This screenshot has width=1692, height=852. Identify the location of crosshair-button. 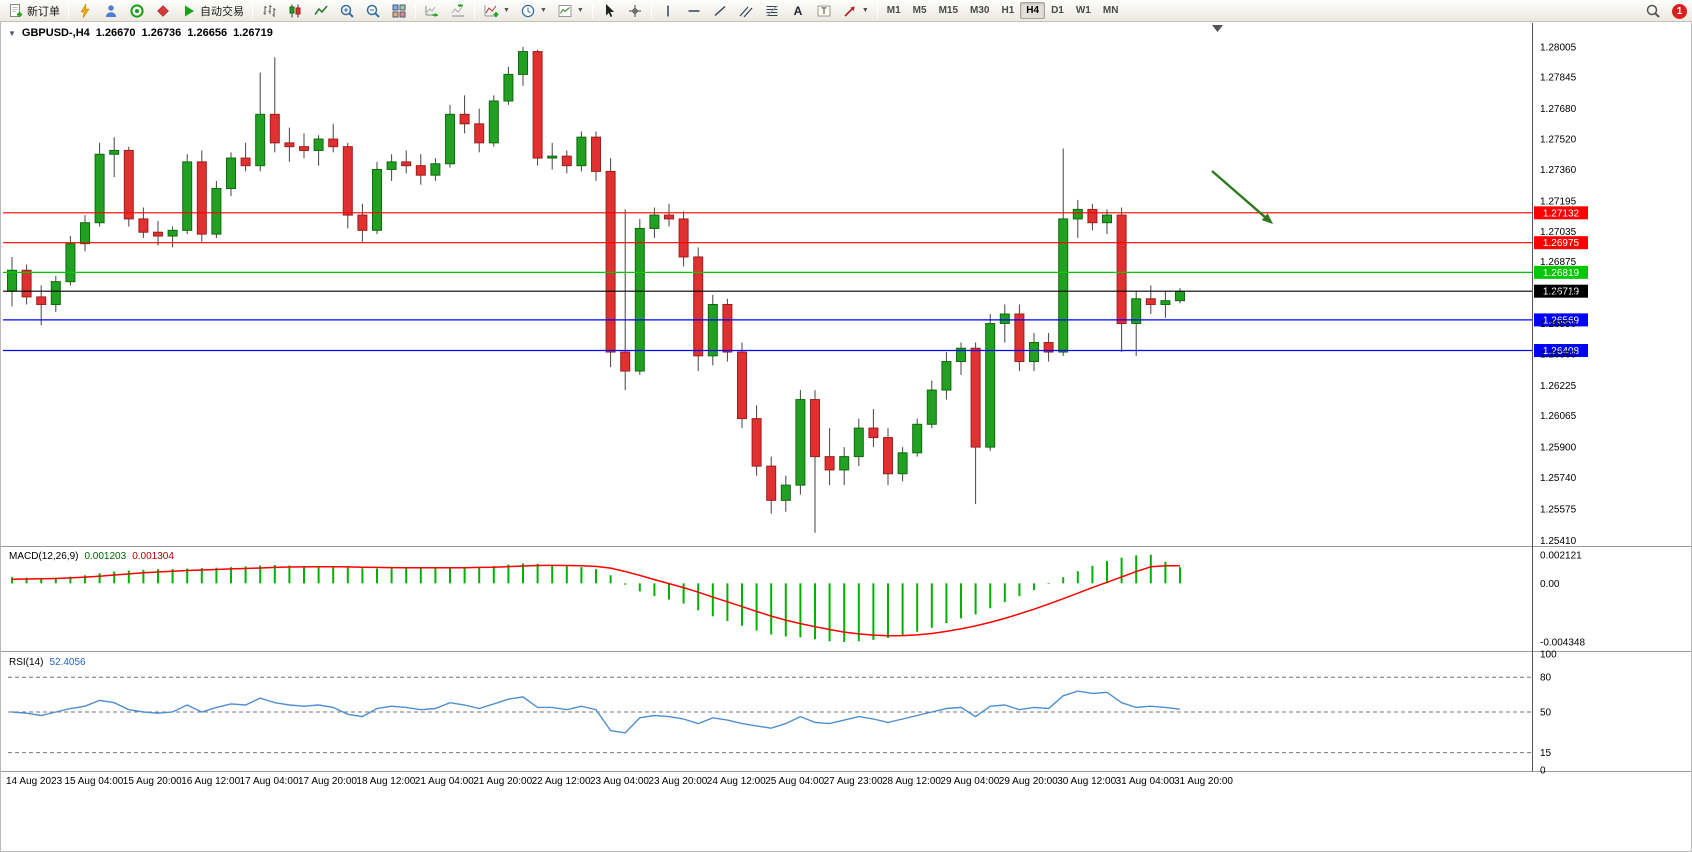
(635, 10).